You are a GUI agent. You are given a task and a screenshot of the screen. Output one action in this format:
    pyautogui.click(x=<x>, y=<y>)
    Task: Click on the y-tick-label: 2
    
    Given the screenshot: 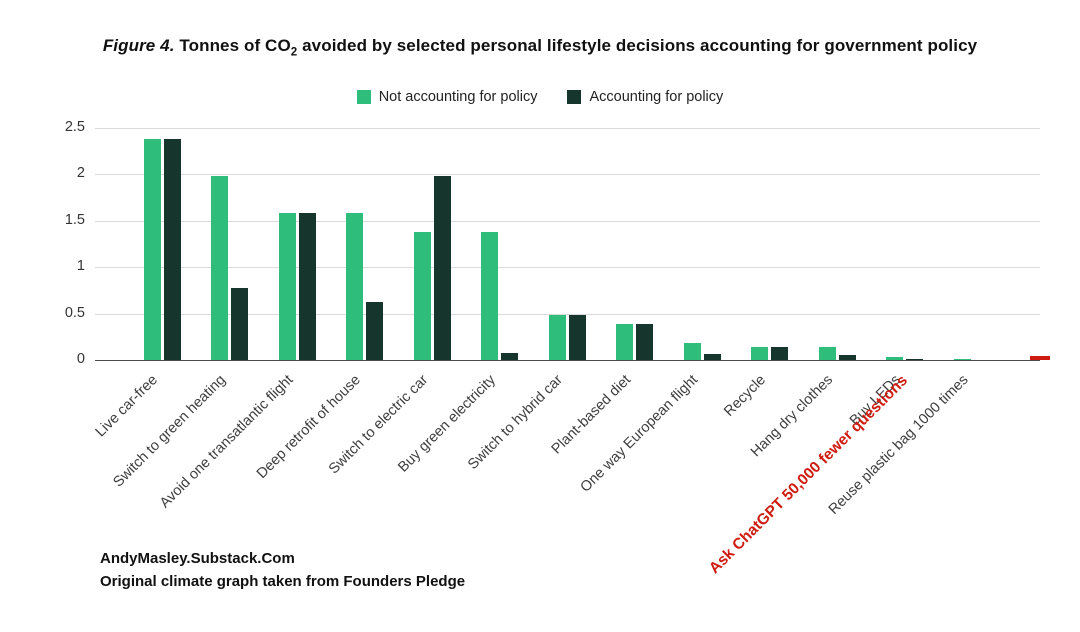 What is the action you would take?
    pyautogui.click(x=80, y=173)
    